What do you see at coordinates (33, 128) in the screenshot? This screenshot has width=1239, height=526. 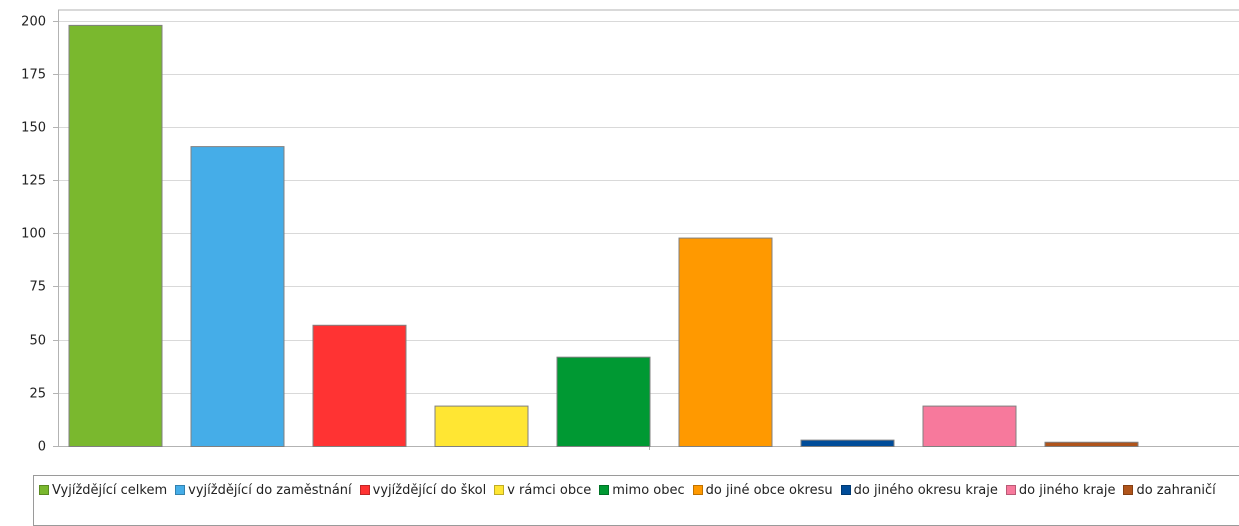 I see `y-tick-label: 150` at bounding box center [33, 128].